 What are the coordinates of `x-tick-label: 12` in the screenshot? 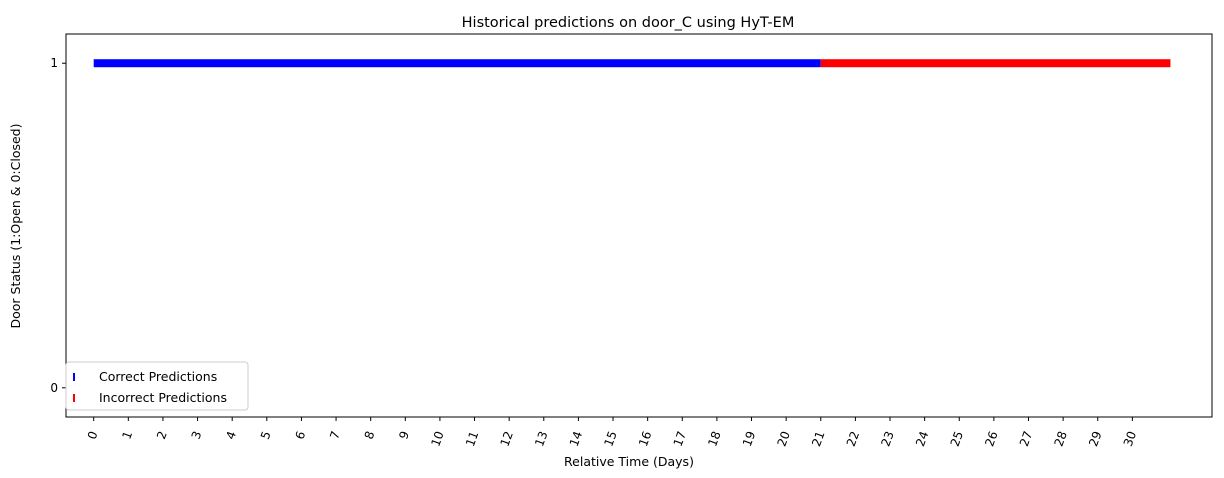 It's located at (507, 438).